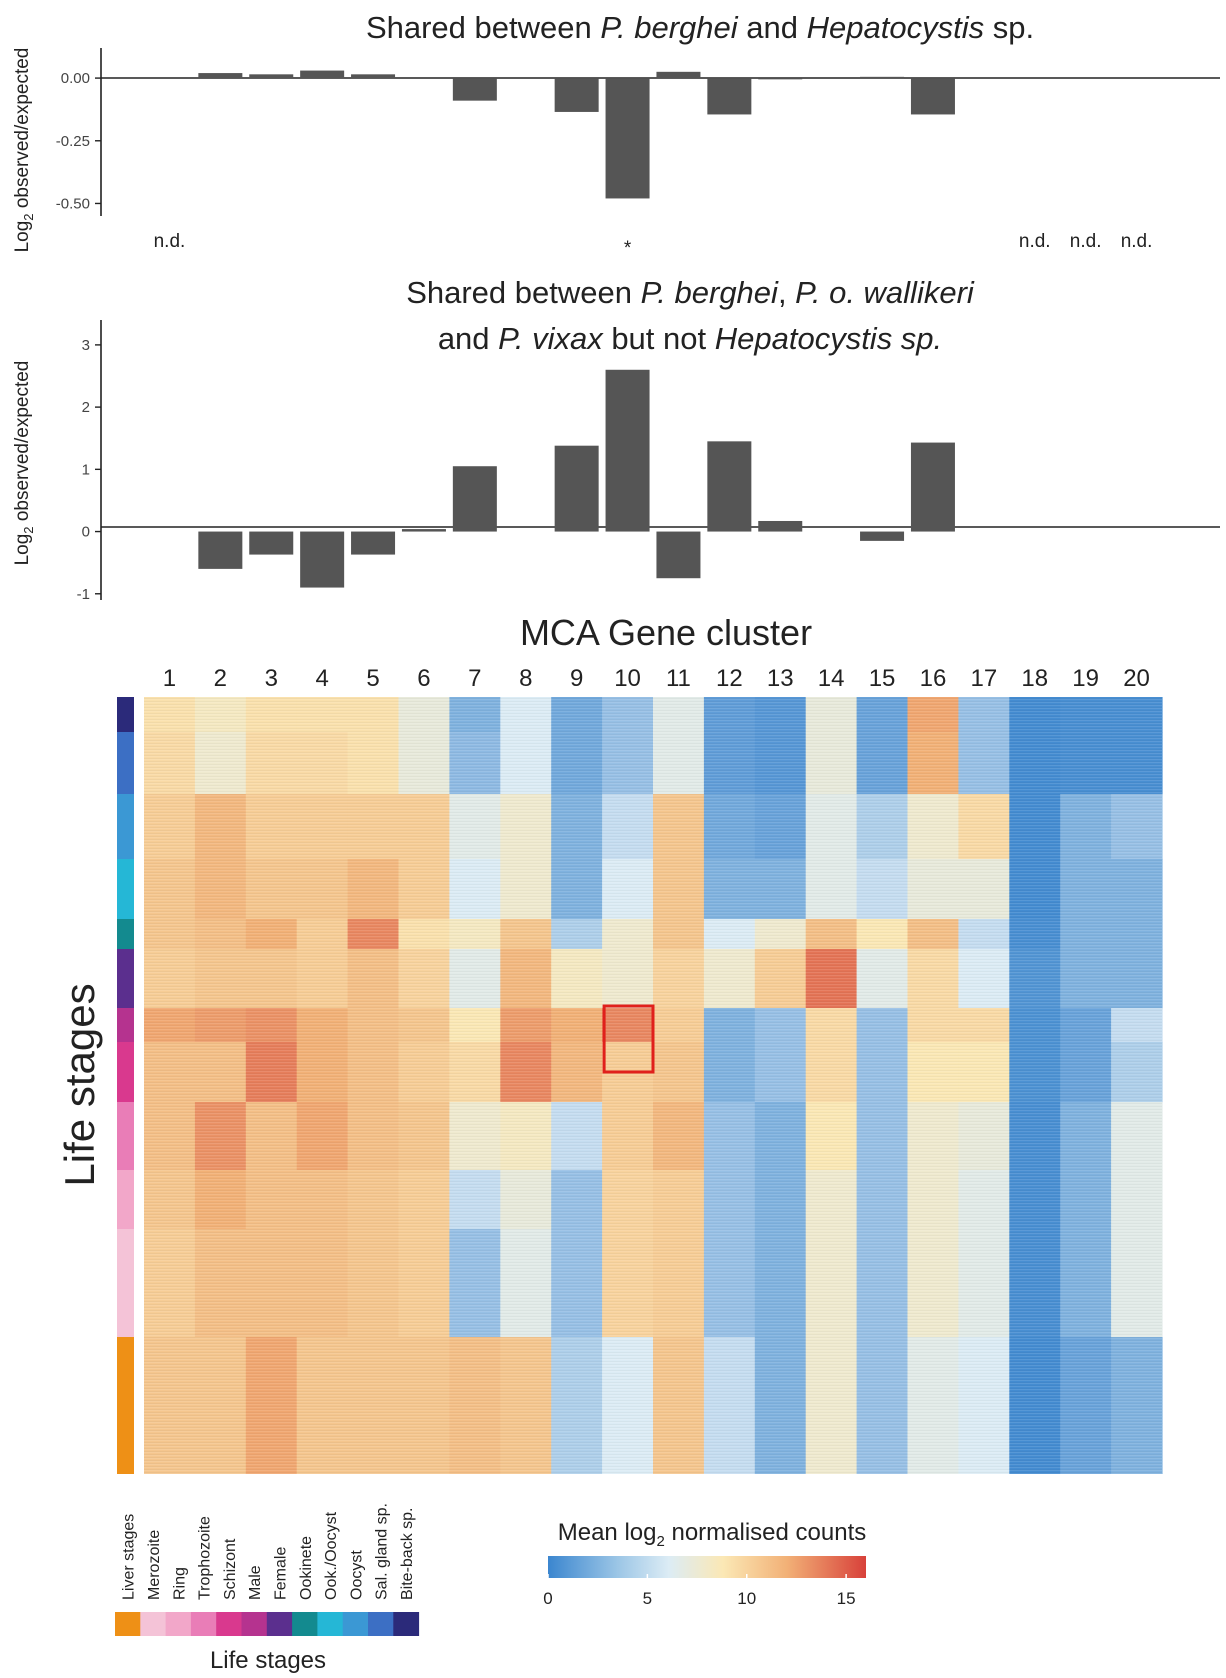 This screenshot has width=1226, height=1678. What do you see at coordinates (382, 1551) in the screenshot?
I see `stage-legend-label: Sal. gland sp.` at bounding box center [382, 1551].